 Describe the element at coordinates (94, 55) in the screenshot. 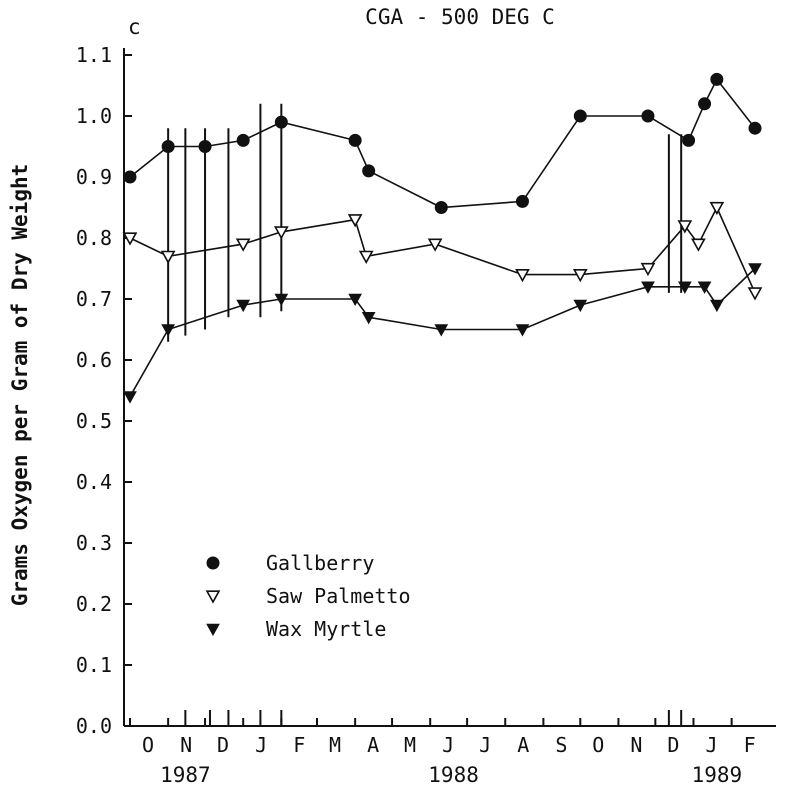

I see `y-tick-label: 1.1` at that location.